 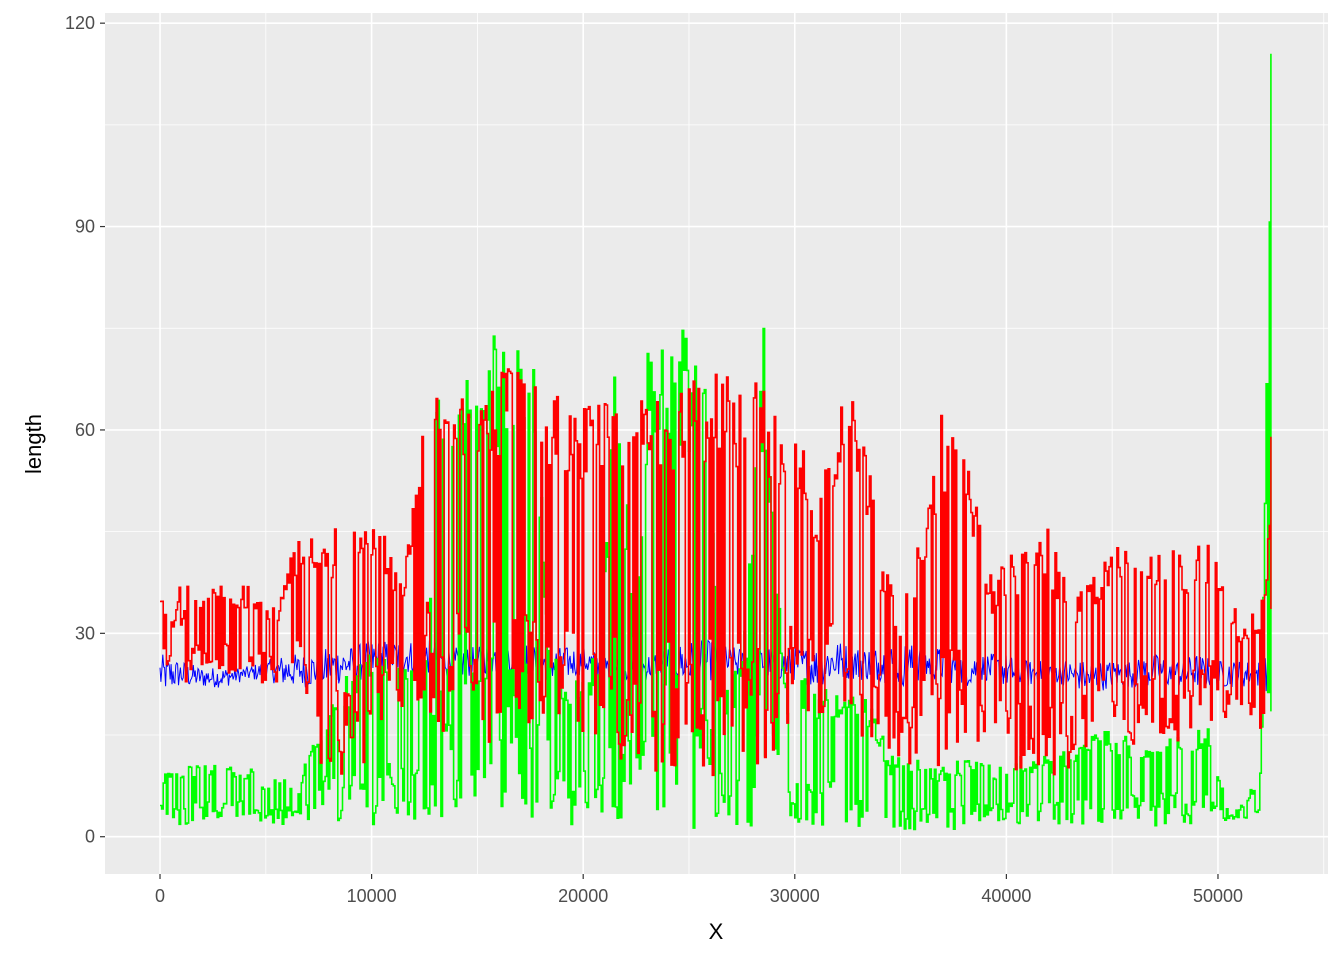 I want to click on x-tick-label: 50000, so click(x=1218, y=896).